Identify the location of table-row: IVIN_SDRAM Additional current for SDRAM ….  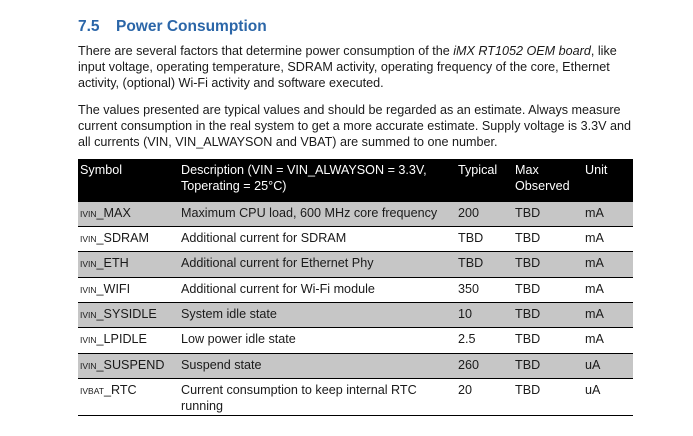
(355, 239).